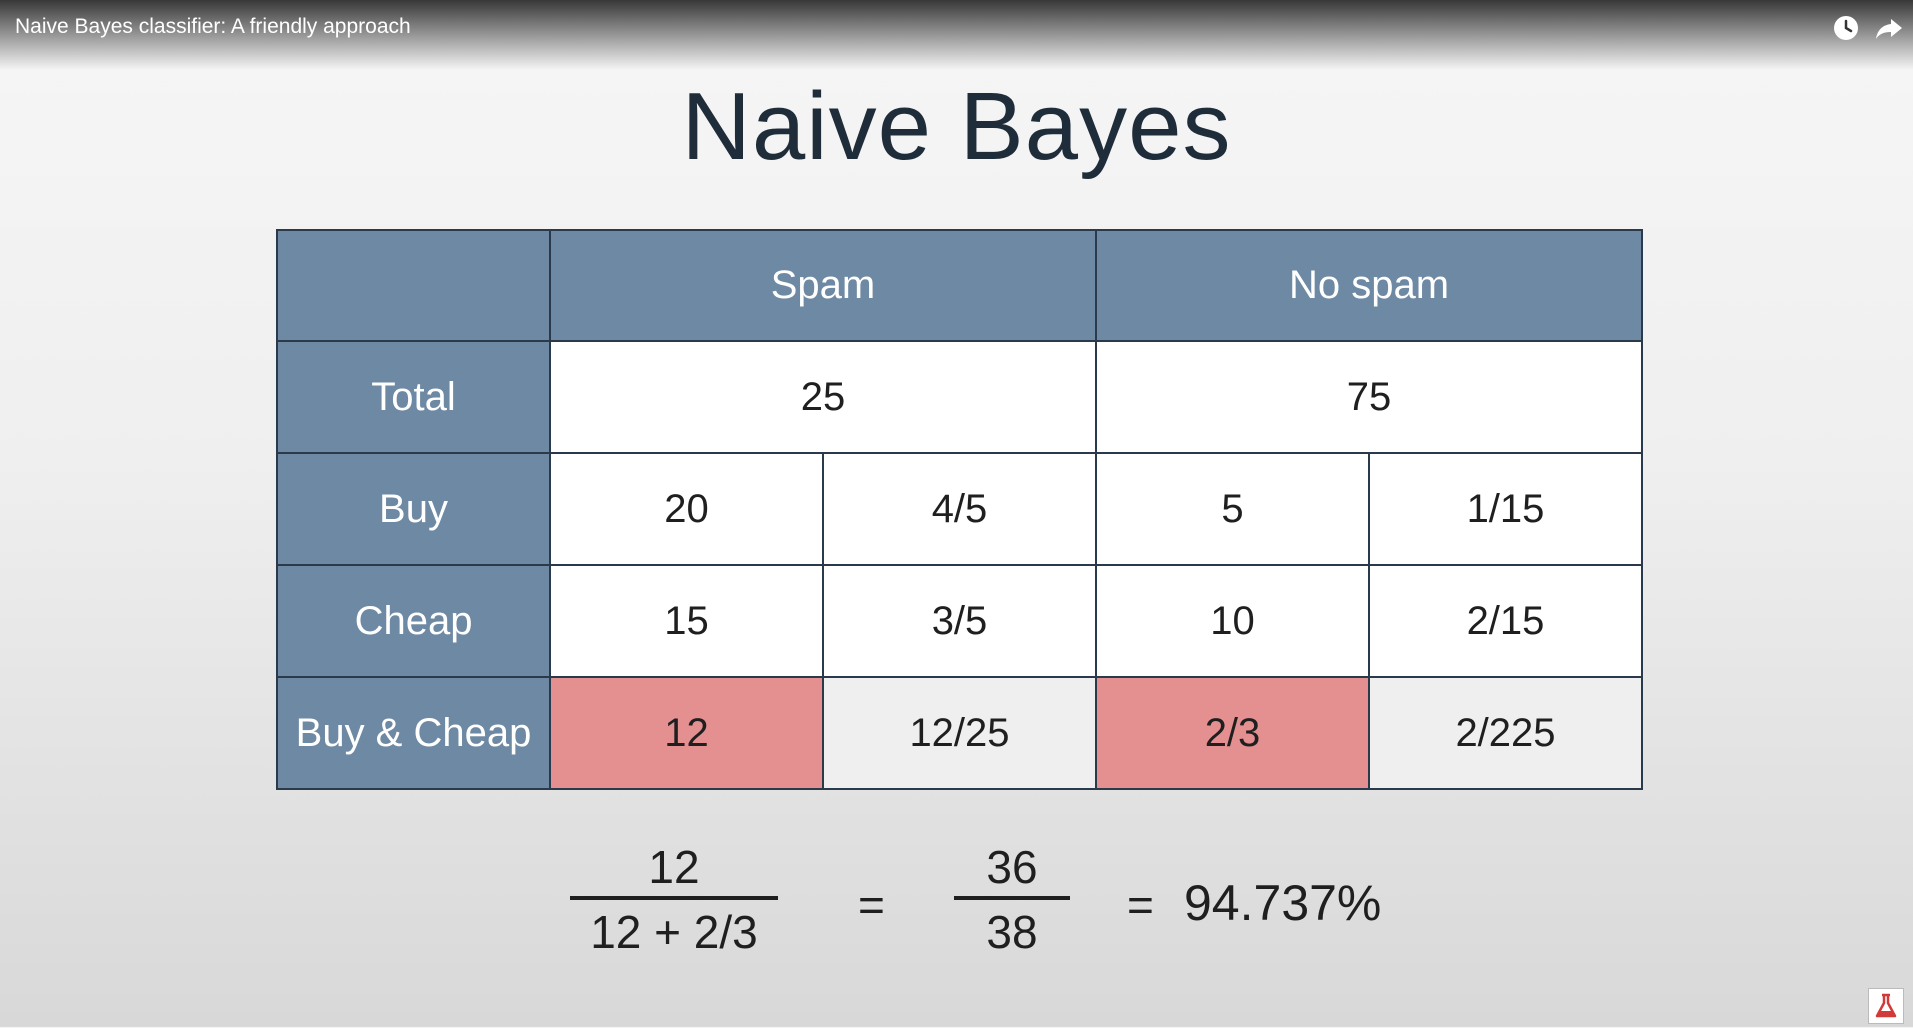 This screenshot has height=1028, width=1913. What do you see at coordinates (686, 509) in the screenshot?
I see `buy-spam-count-cell: 20` at bounding box center [686, 509].